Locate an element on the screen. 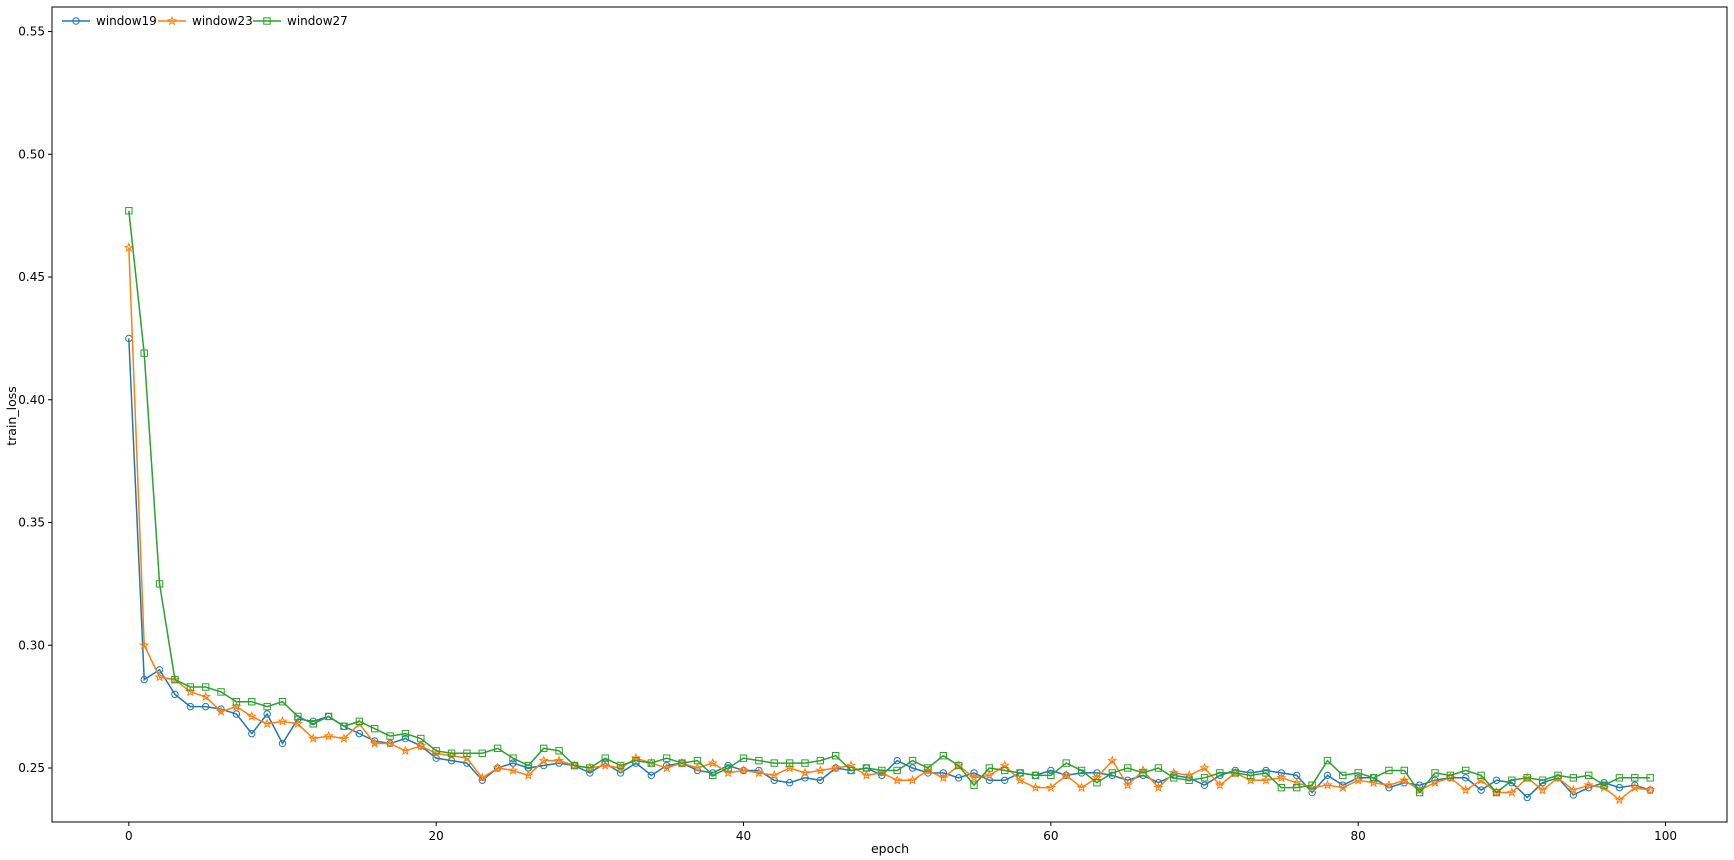 The image size is (1734, 860). x-tick-label: 60 is located at coordinates (1050, 836).